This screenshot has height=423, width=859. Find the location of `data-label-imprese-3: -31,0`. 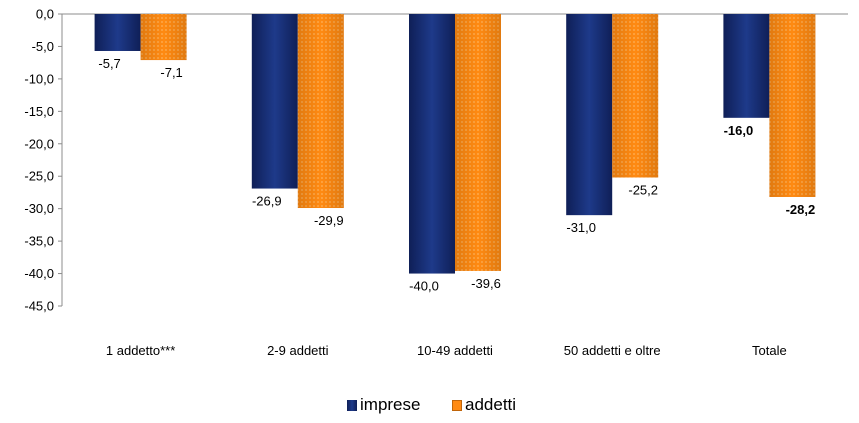

data-label-imprese-3: -31,0 is located at coordinates (581, 227).